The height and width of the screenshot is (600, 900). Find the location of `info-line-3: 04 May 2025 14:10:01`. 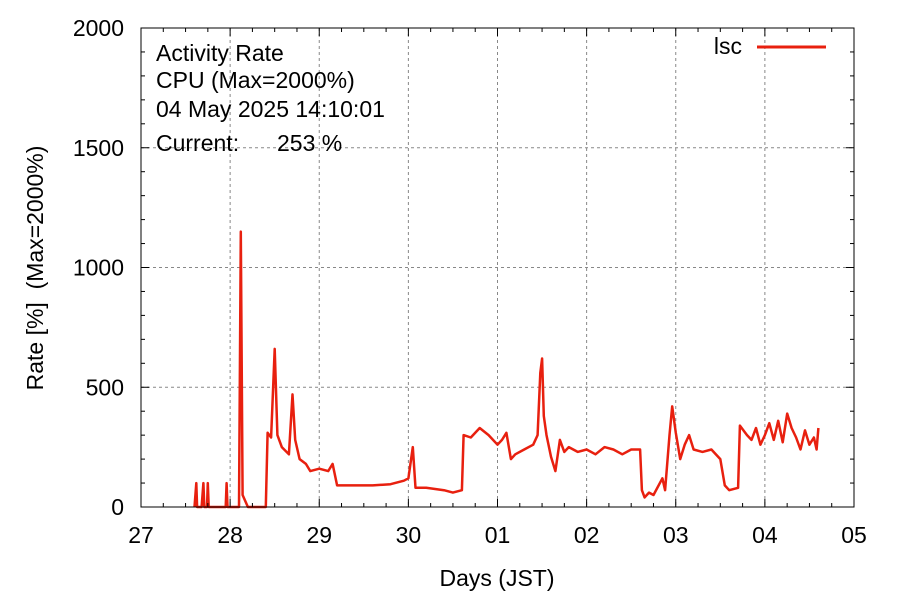

info-line-3: 04 May 2025 14:10:01 is located at coordinates (270, 109).